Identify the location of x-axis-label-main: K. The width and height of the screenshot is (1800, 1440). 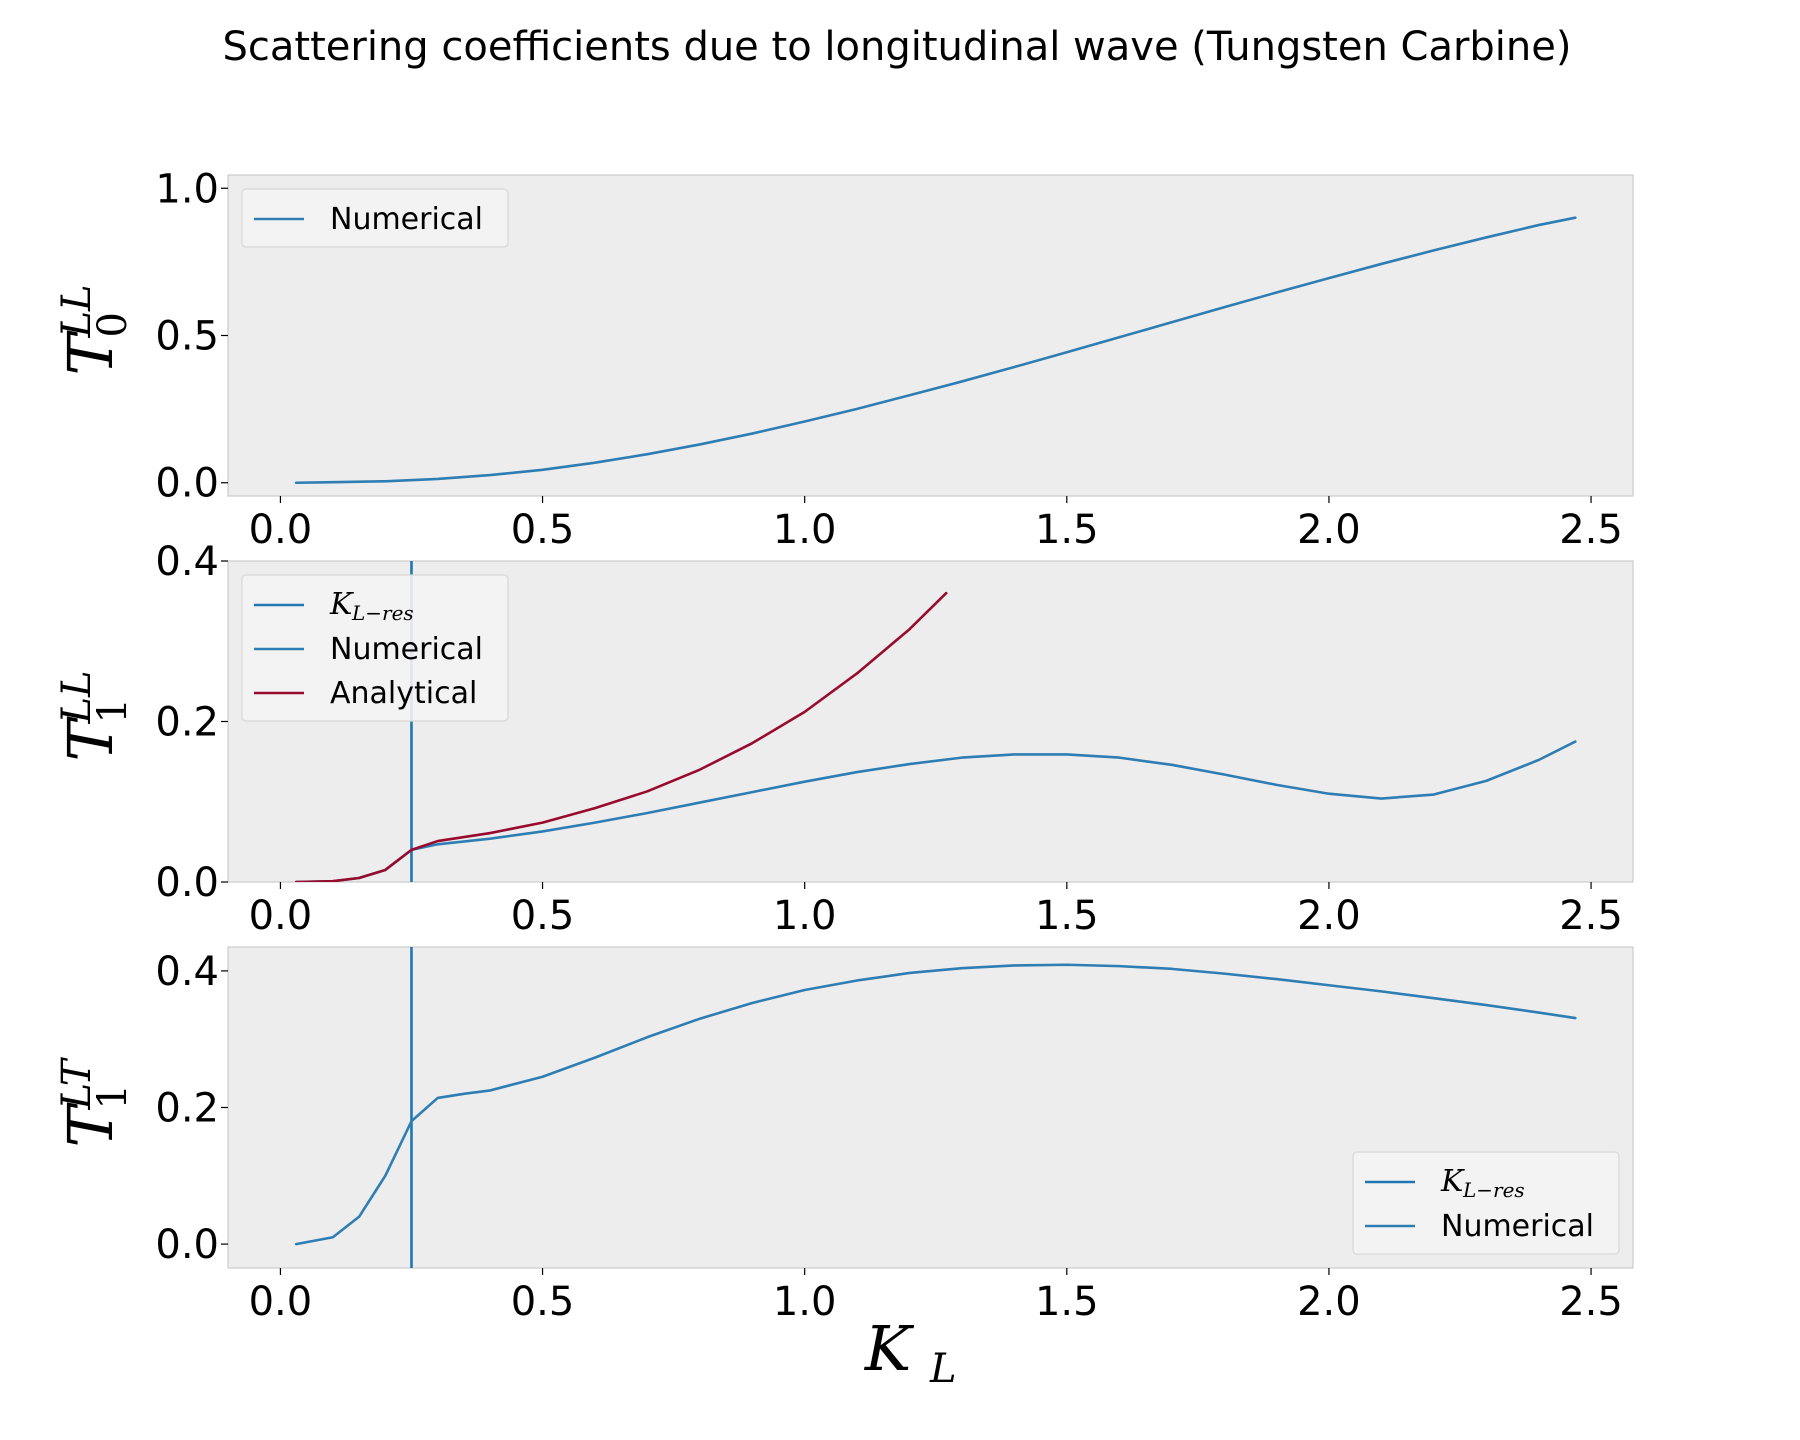
(889, 1348).